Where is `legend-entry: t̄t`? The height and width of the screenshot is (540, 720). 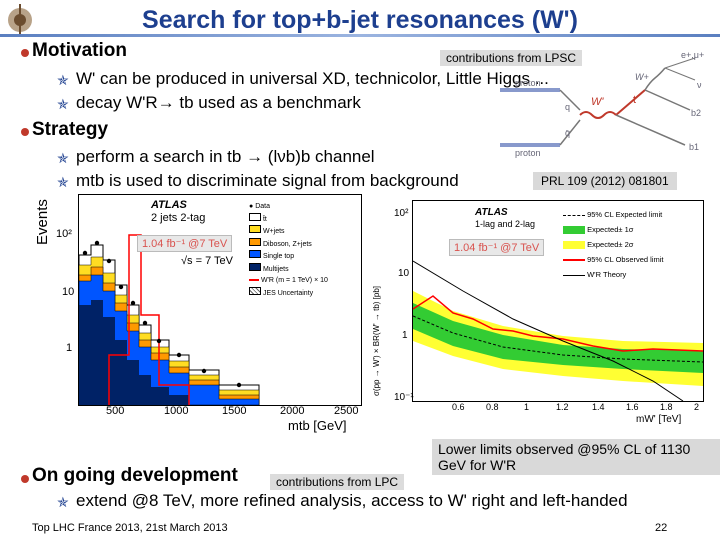
legend-entry: t̄t is located at coordinates (304, 219).